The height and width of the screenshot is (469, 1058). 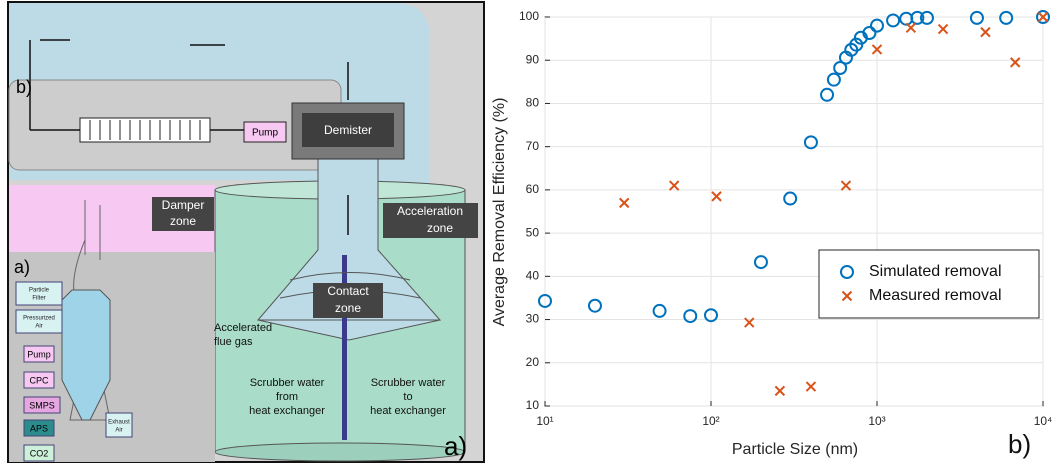 I want to click on zone-label: Contact, so click(x=348, y=291).